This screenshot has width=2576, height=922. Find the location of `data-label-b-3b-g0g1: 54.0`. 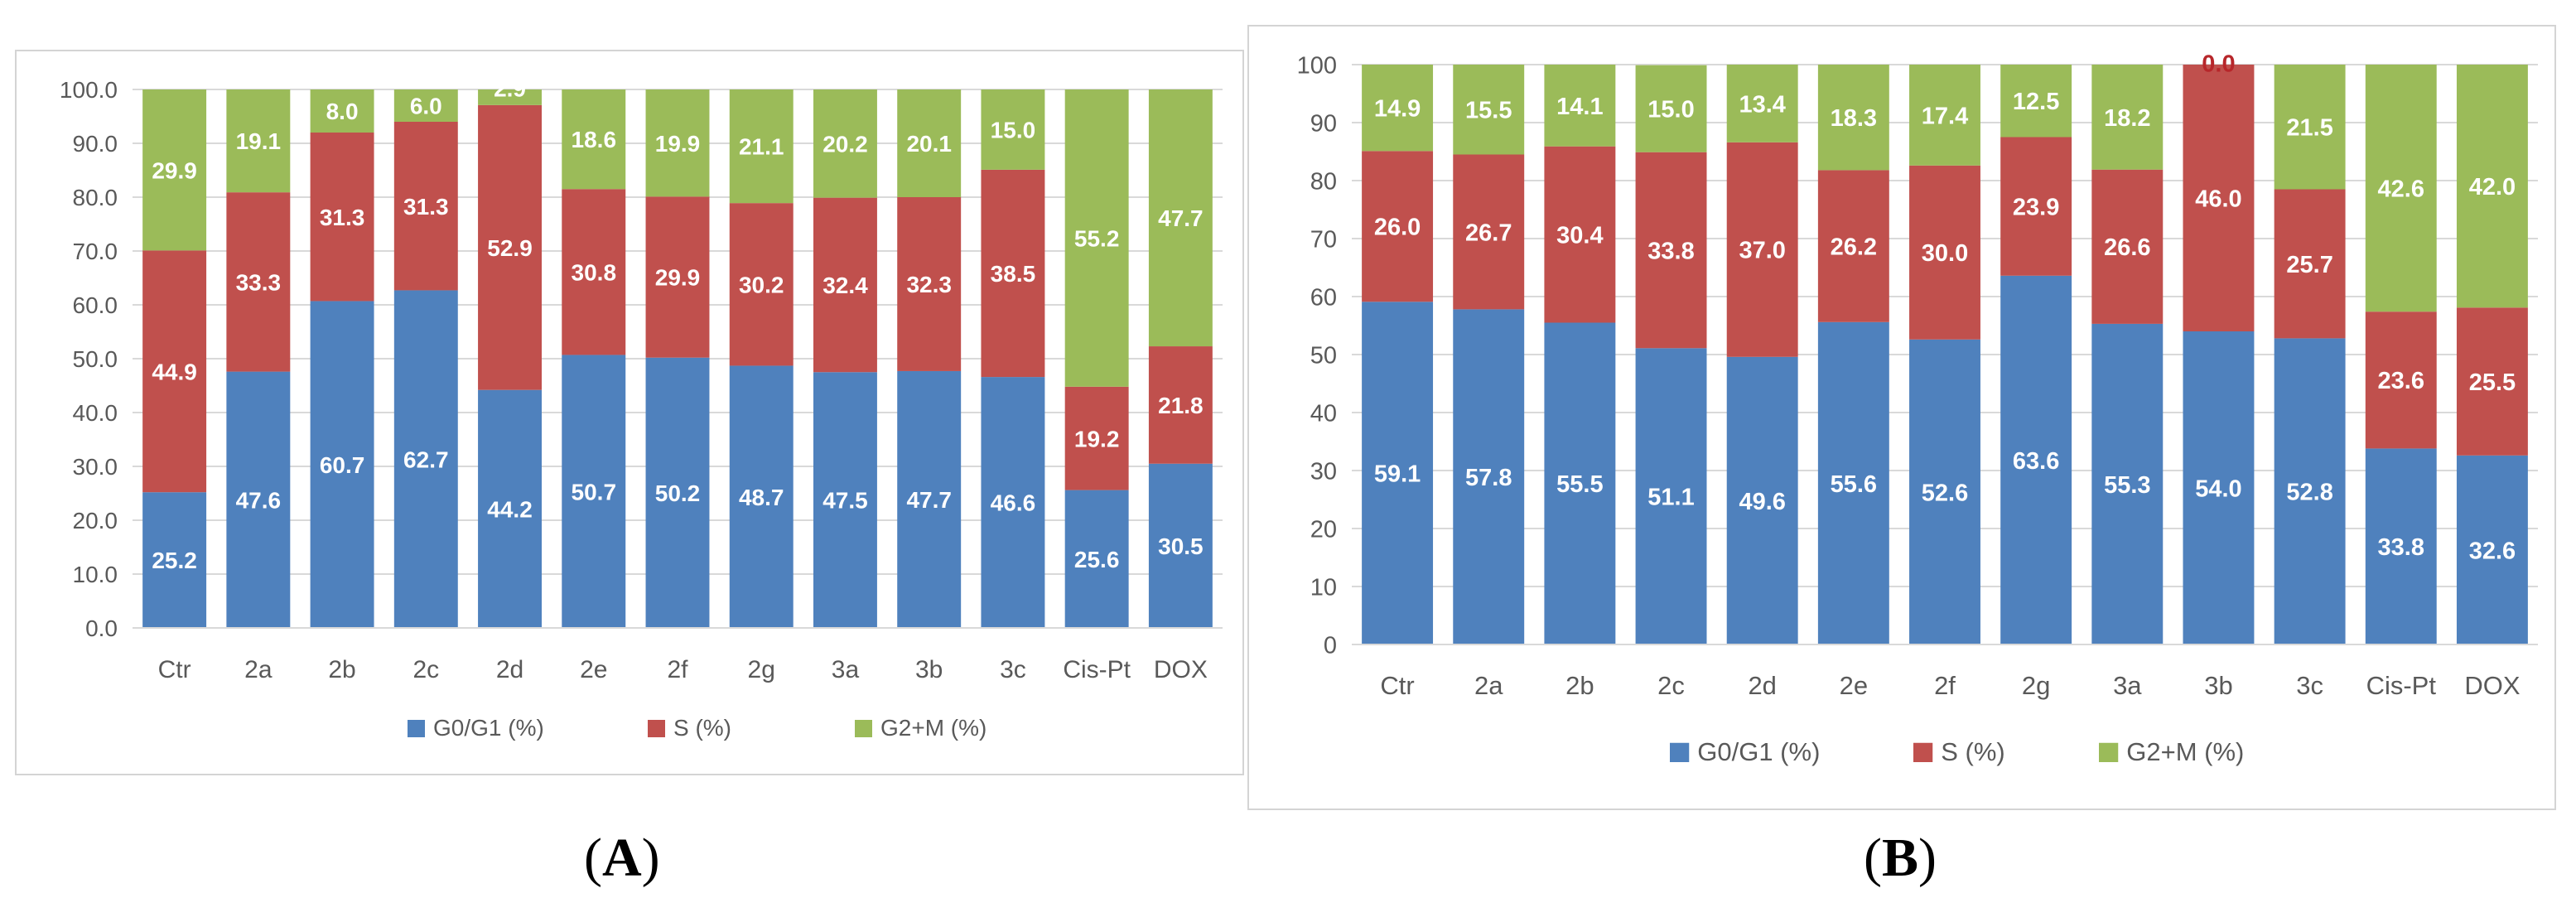

data-label-b-3b-g0g1: 54.0 is located at coordinates (2218, 489).